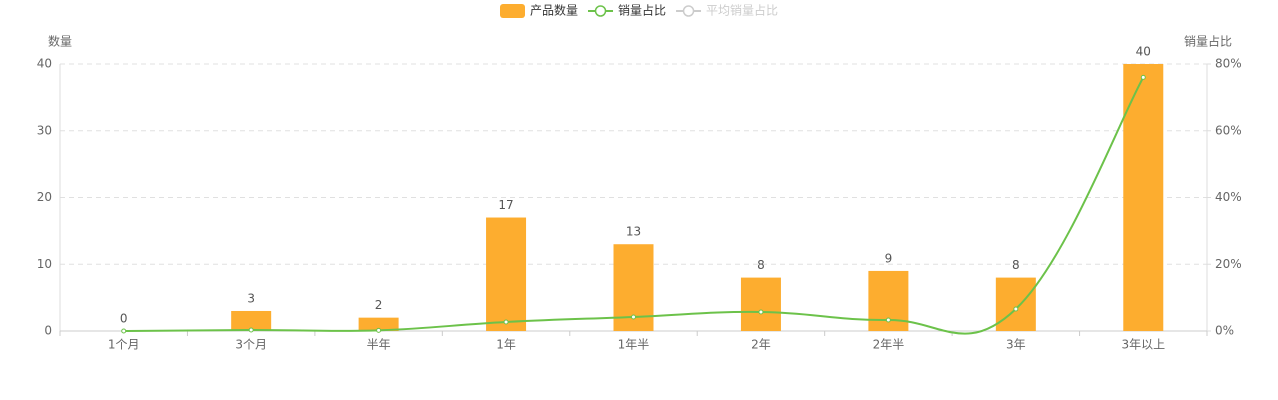 The width and height of the screenshot is (1278, 400). What do you see at coordinates (44, 64) in the screenshot?
I see `y-tick-label: 40` at bounding box center [44, 64].